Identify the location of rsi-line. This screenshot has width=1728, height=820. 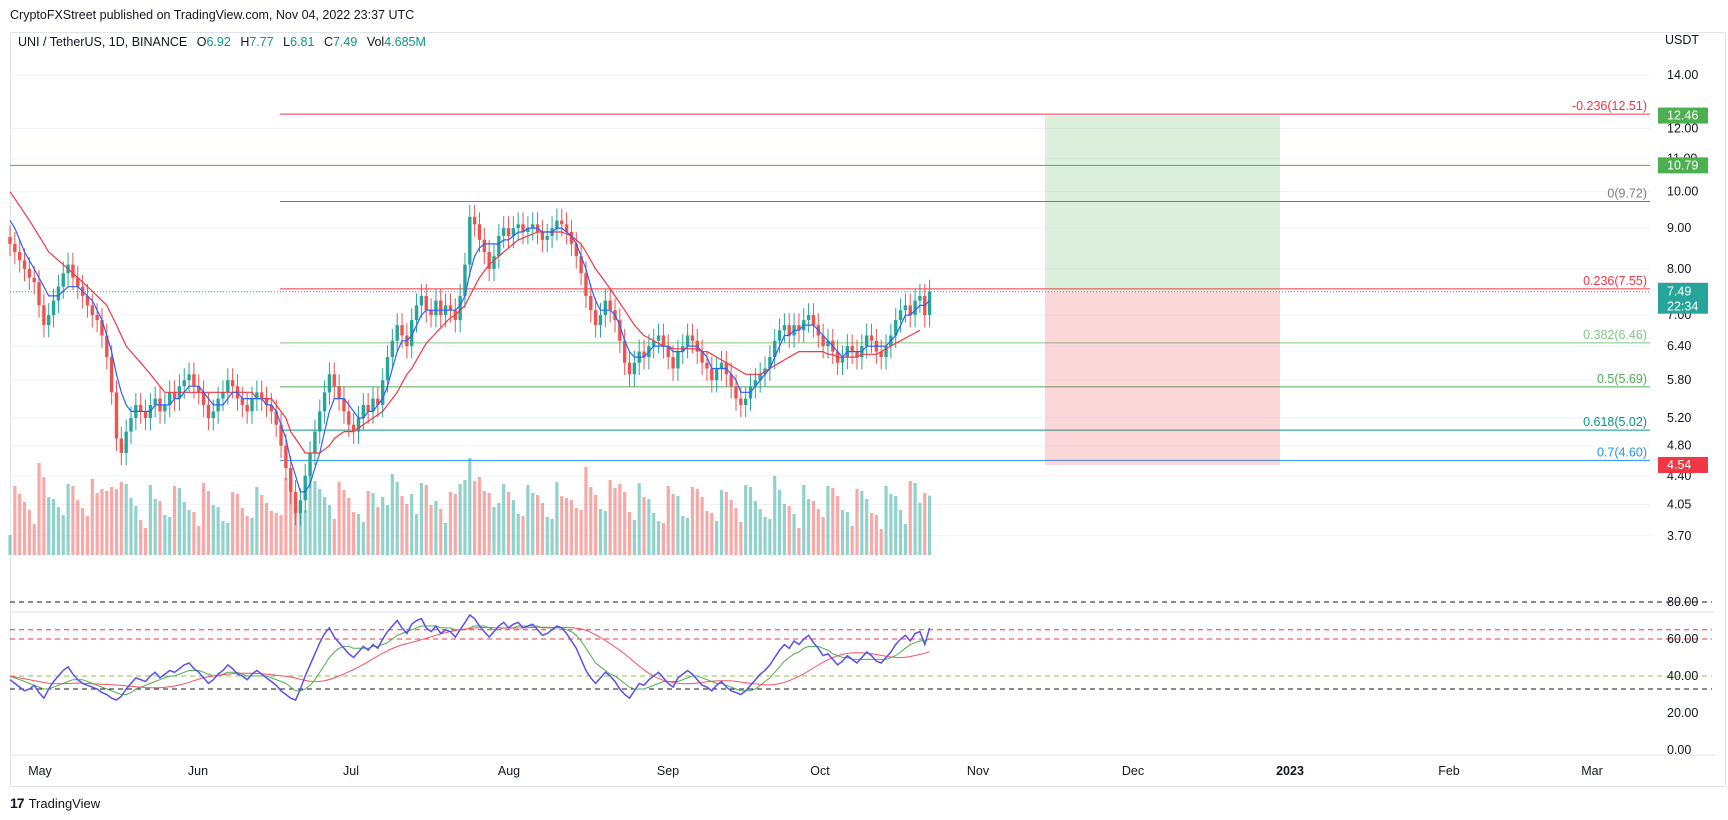
(470, 657).